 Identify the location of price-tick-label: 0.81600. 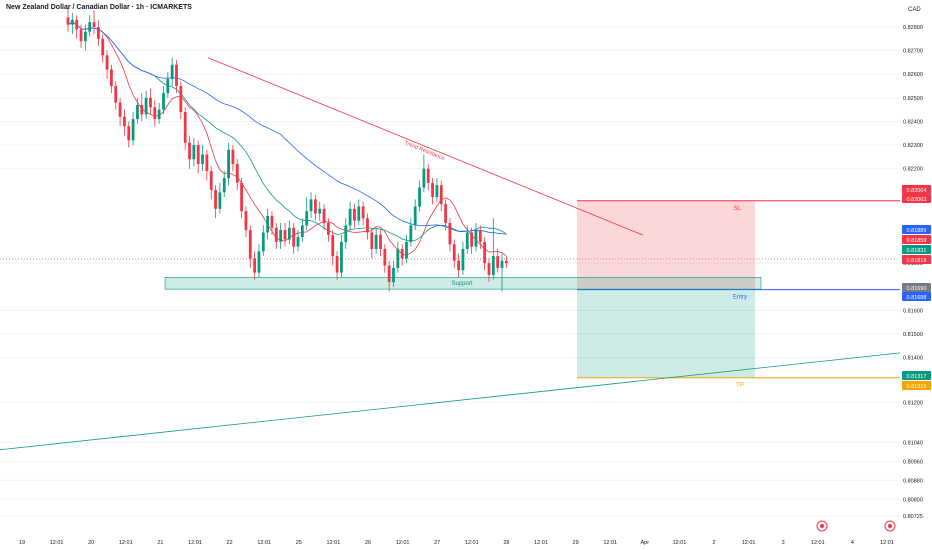
(913, 311).